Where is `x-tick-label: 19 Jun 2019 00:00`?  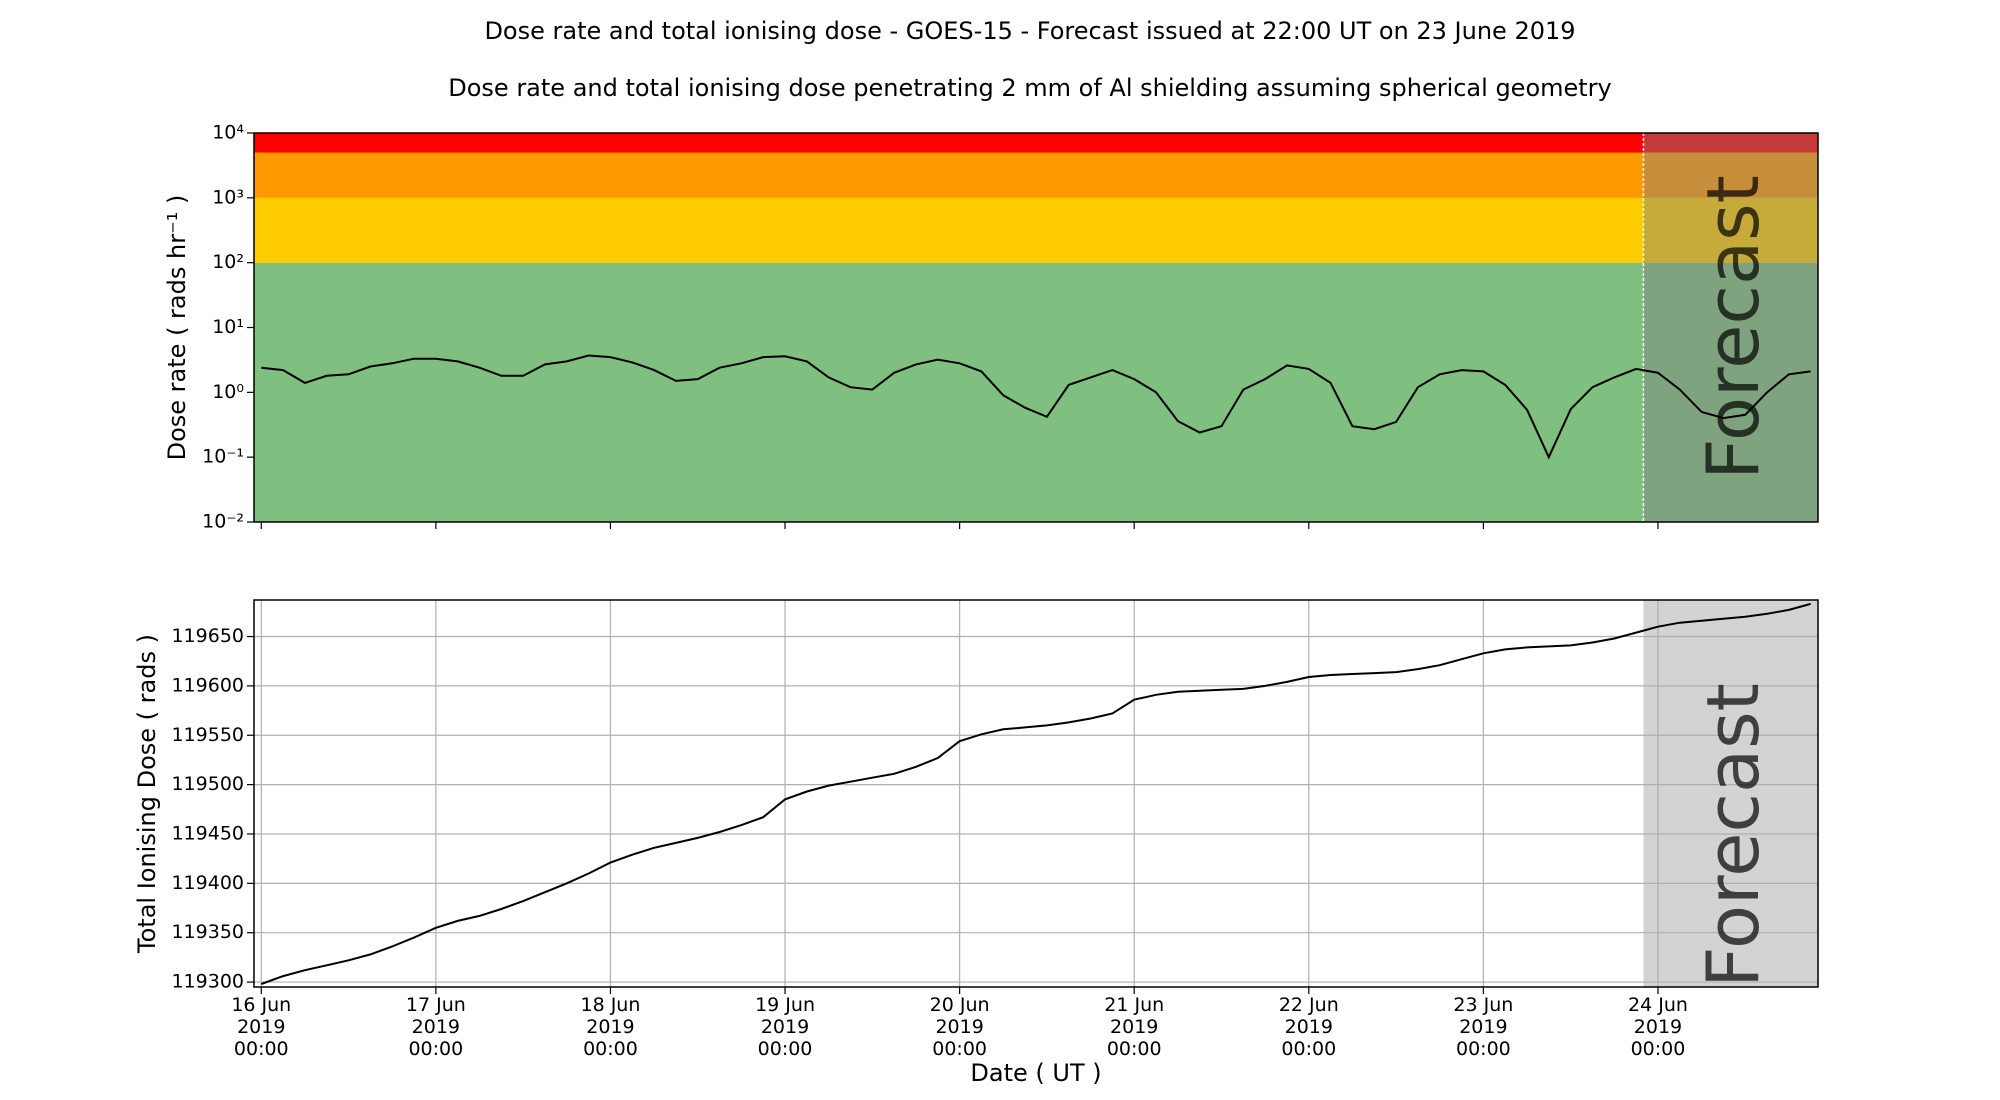 x-tick-label: 19 Jun 2019 00:00 is located at coordinates (785, 1027).